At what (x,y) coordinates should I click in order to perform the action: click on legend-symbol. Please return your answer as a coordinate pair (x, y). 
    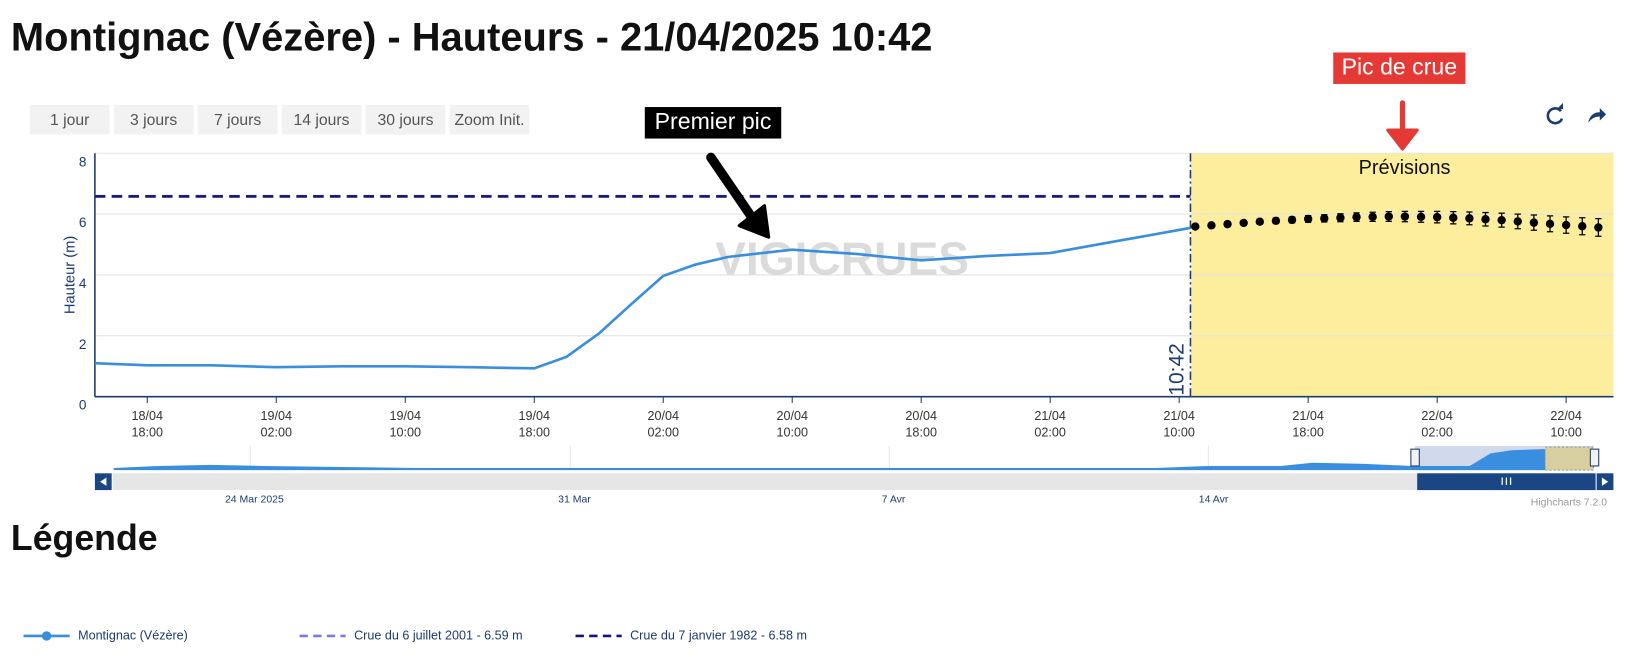
    Looking at the image, I should click on (46, 636).